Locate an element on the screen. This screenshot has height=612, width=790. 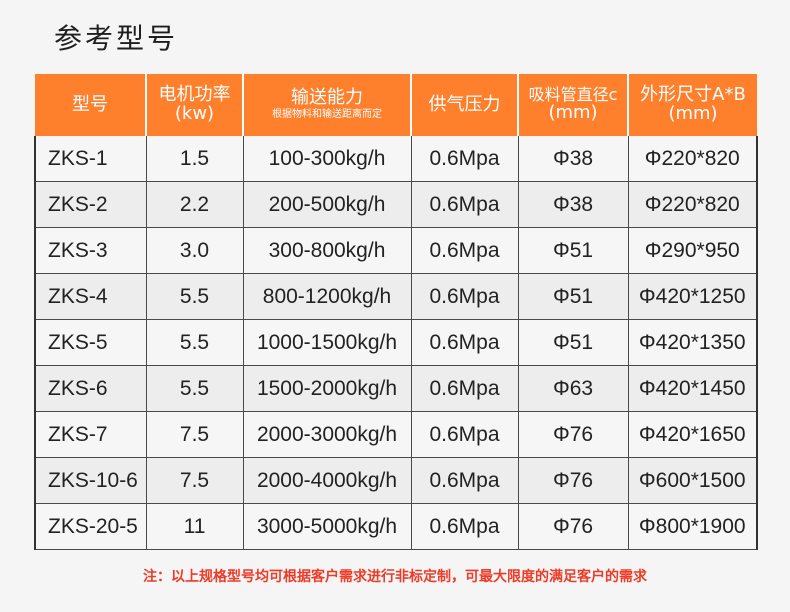
cell-capacity: 2000-3000kg/h is located at coordinates (326, 434).